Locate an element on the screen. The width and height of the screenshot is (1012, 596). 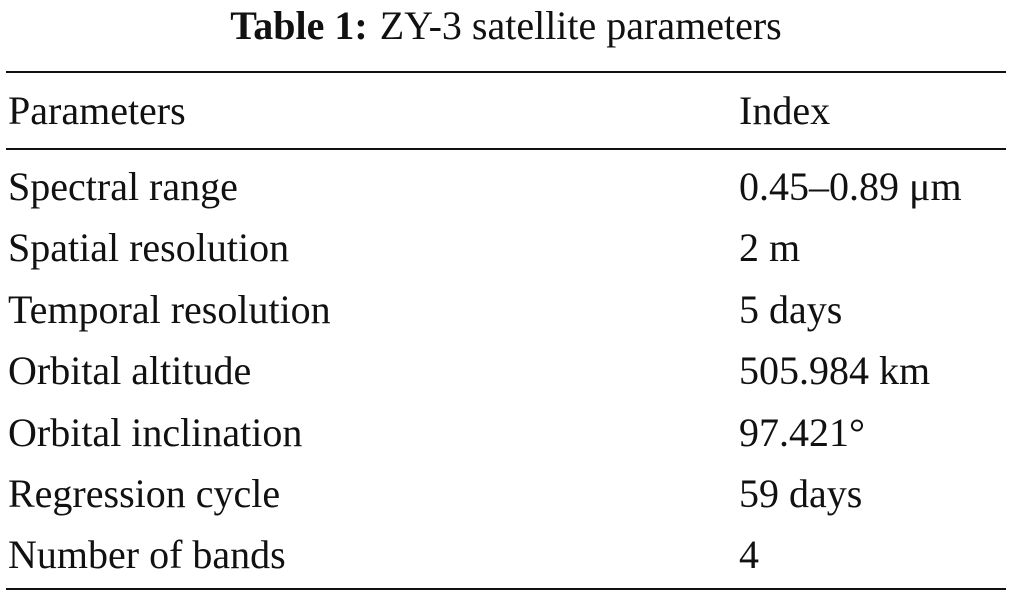
index-cell: 4 is located at coordinates (749, 554).